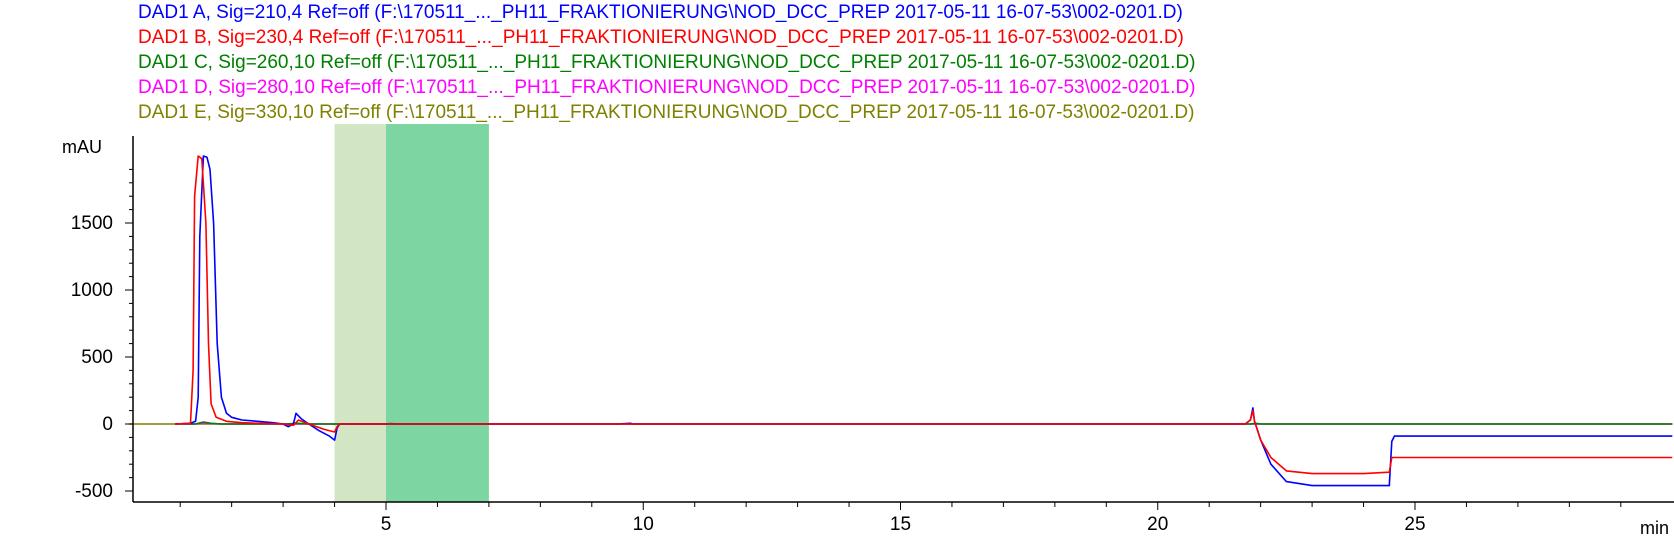 The width and height of the screenshot is (1674, 540). Describe the element at coordinates (1414, 524) in the screenshot. I see `x-tick-label: 25` at that location.